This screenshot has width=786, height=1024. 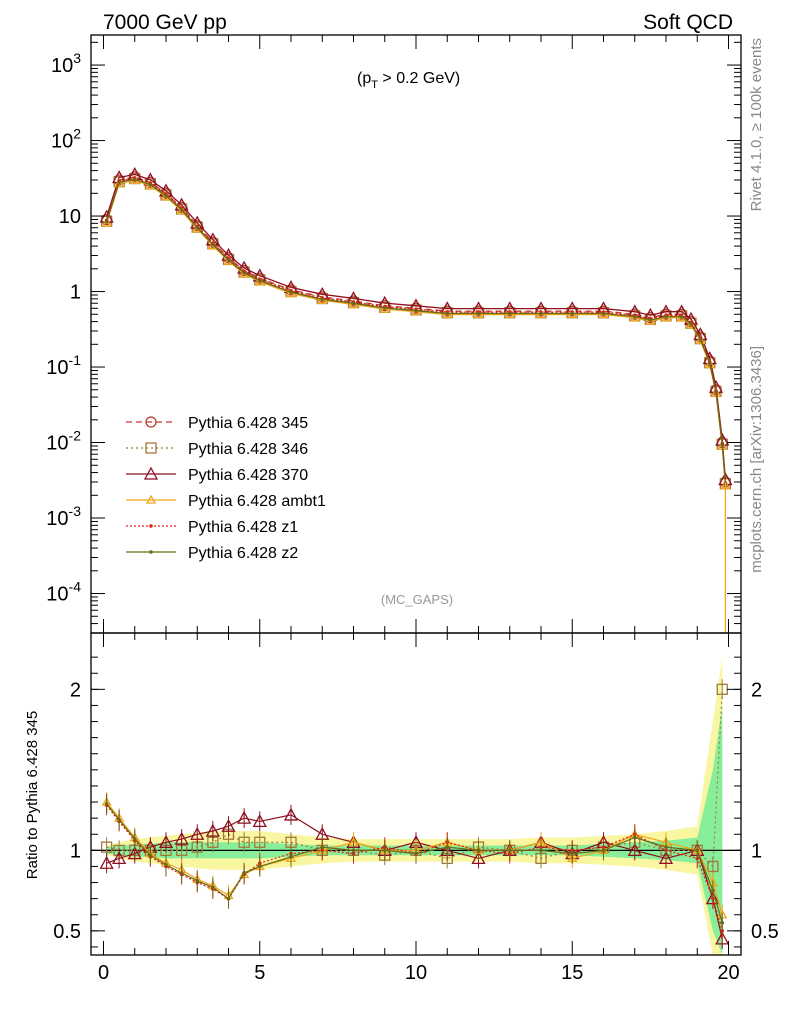 I want to click on main-y-tick-label: 1, so click(x=75, y=293).